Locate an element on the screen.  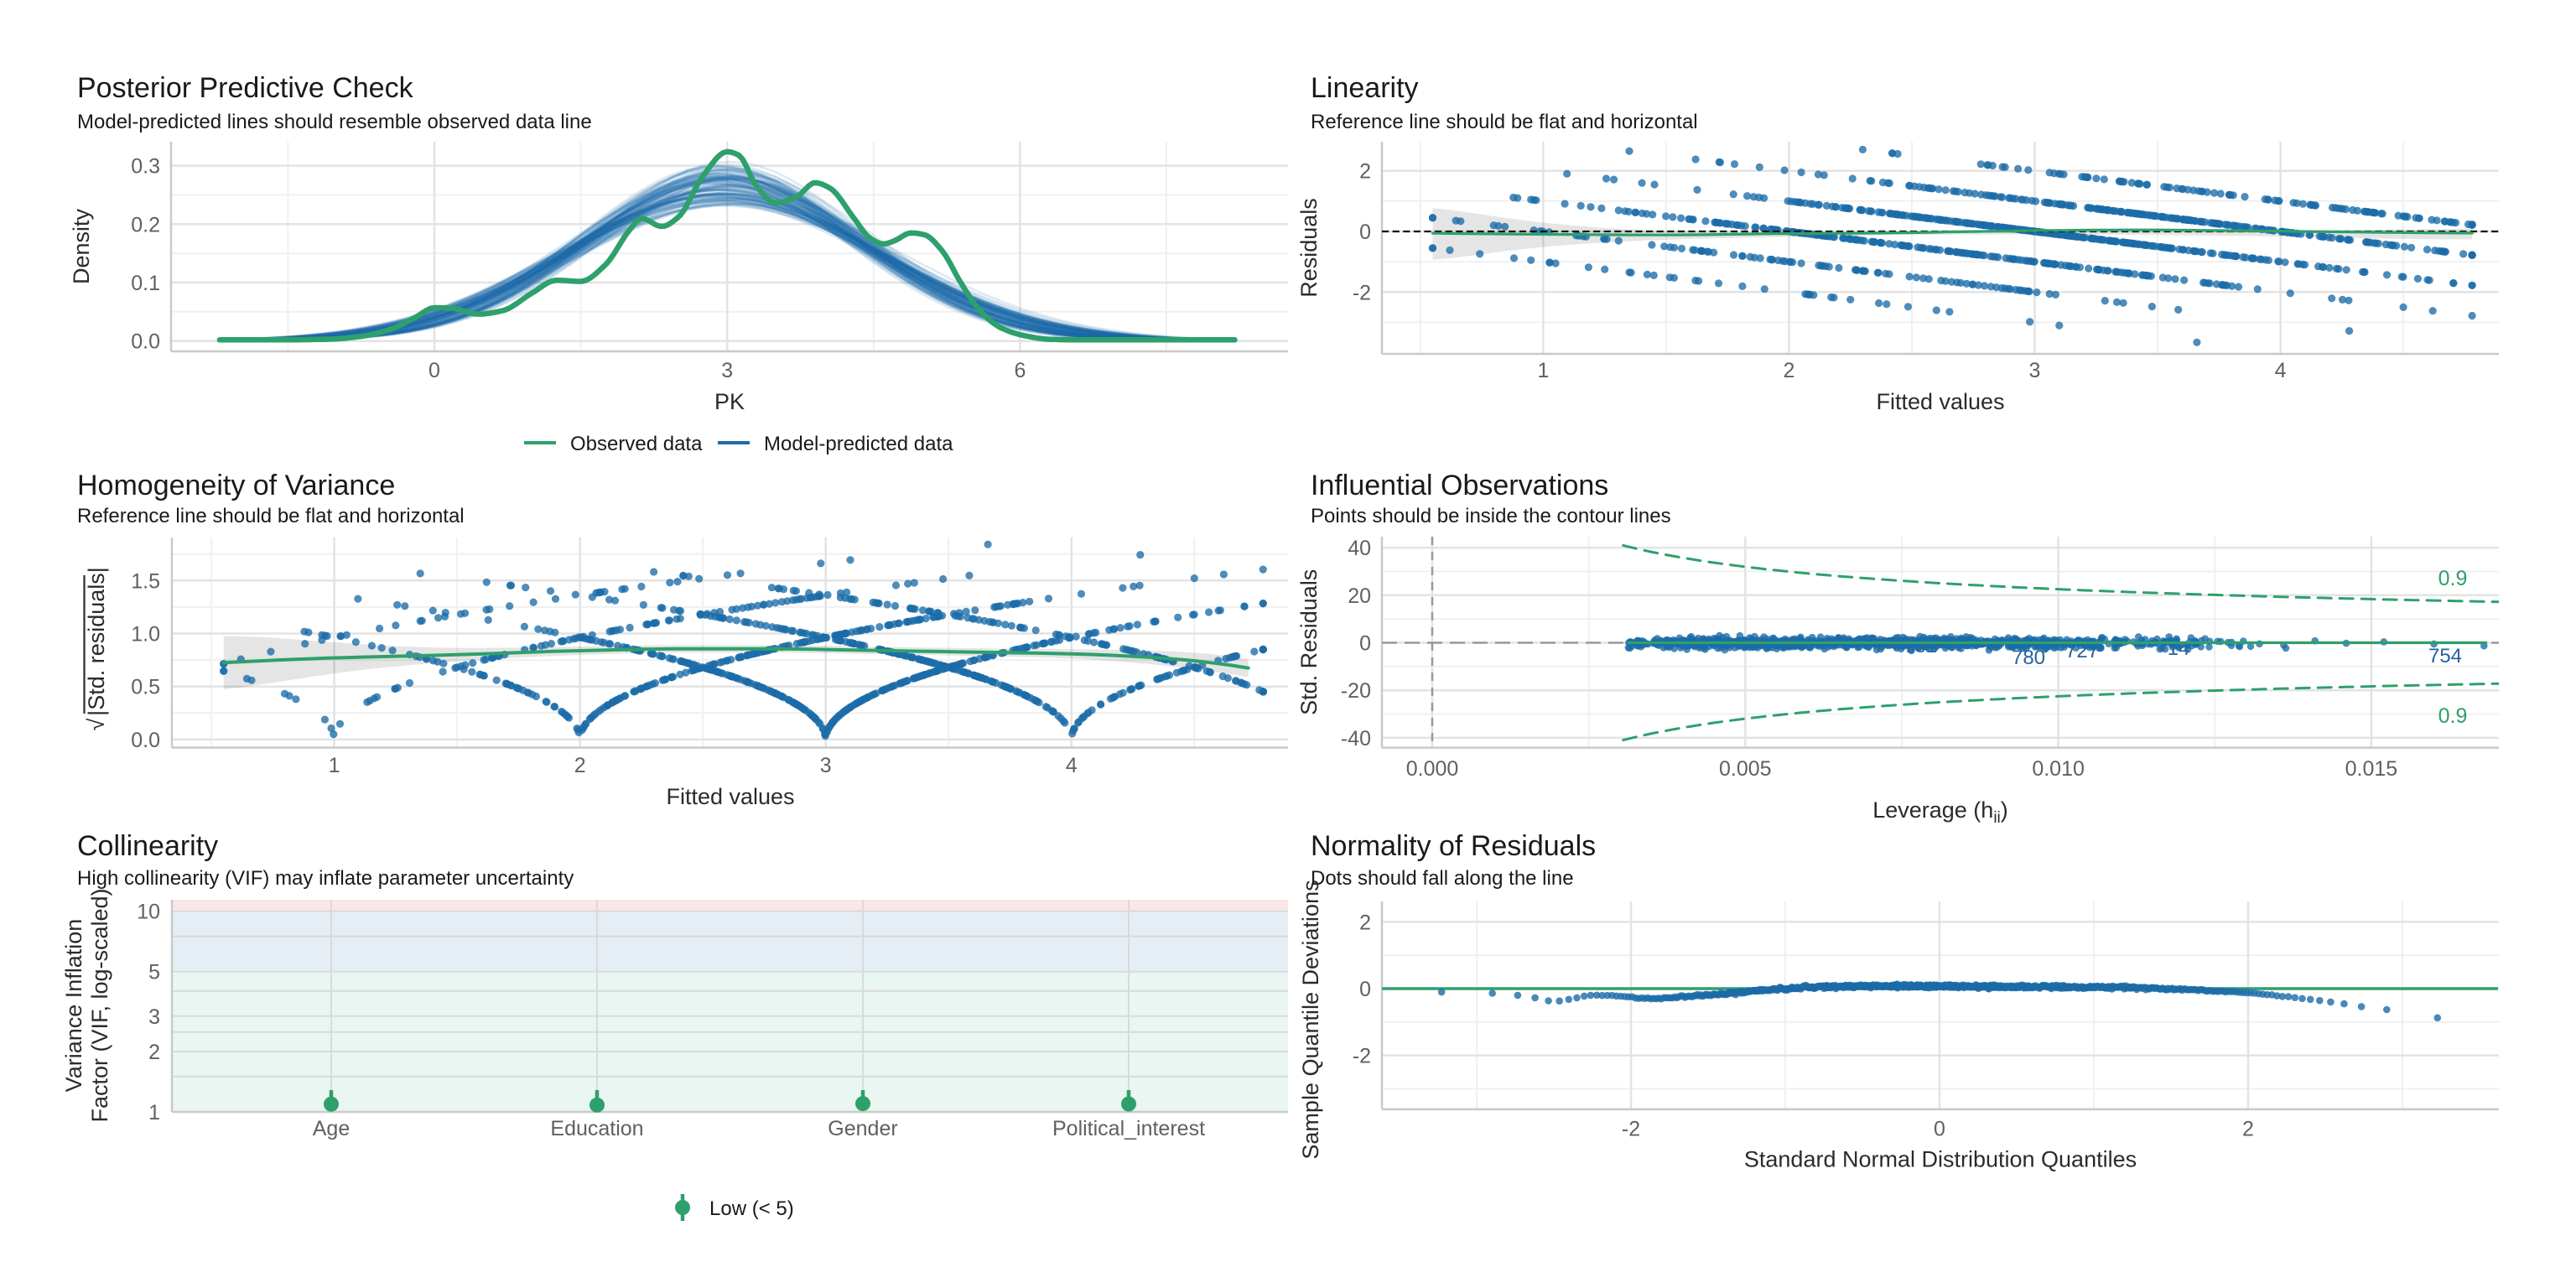
svg-text: 40 is located at coordinates (1359, 548).